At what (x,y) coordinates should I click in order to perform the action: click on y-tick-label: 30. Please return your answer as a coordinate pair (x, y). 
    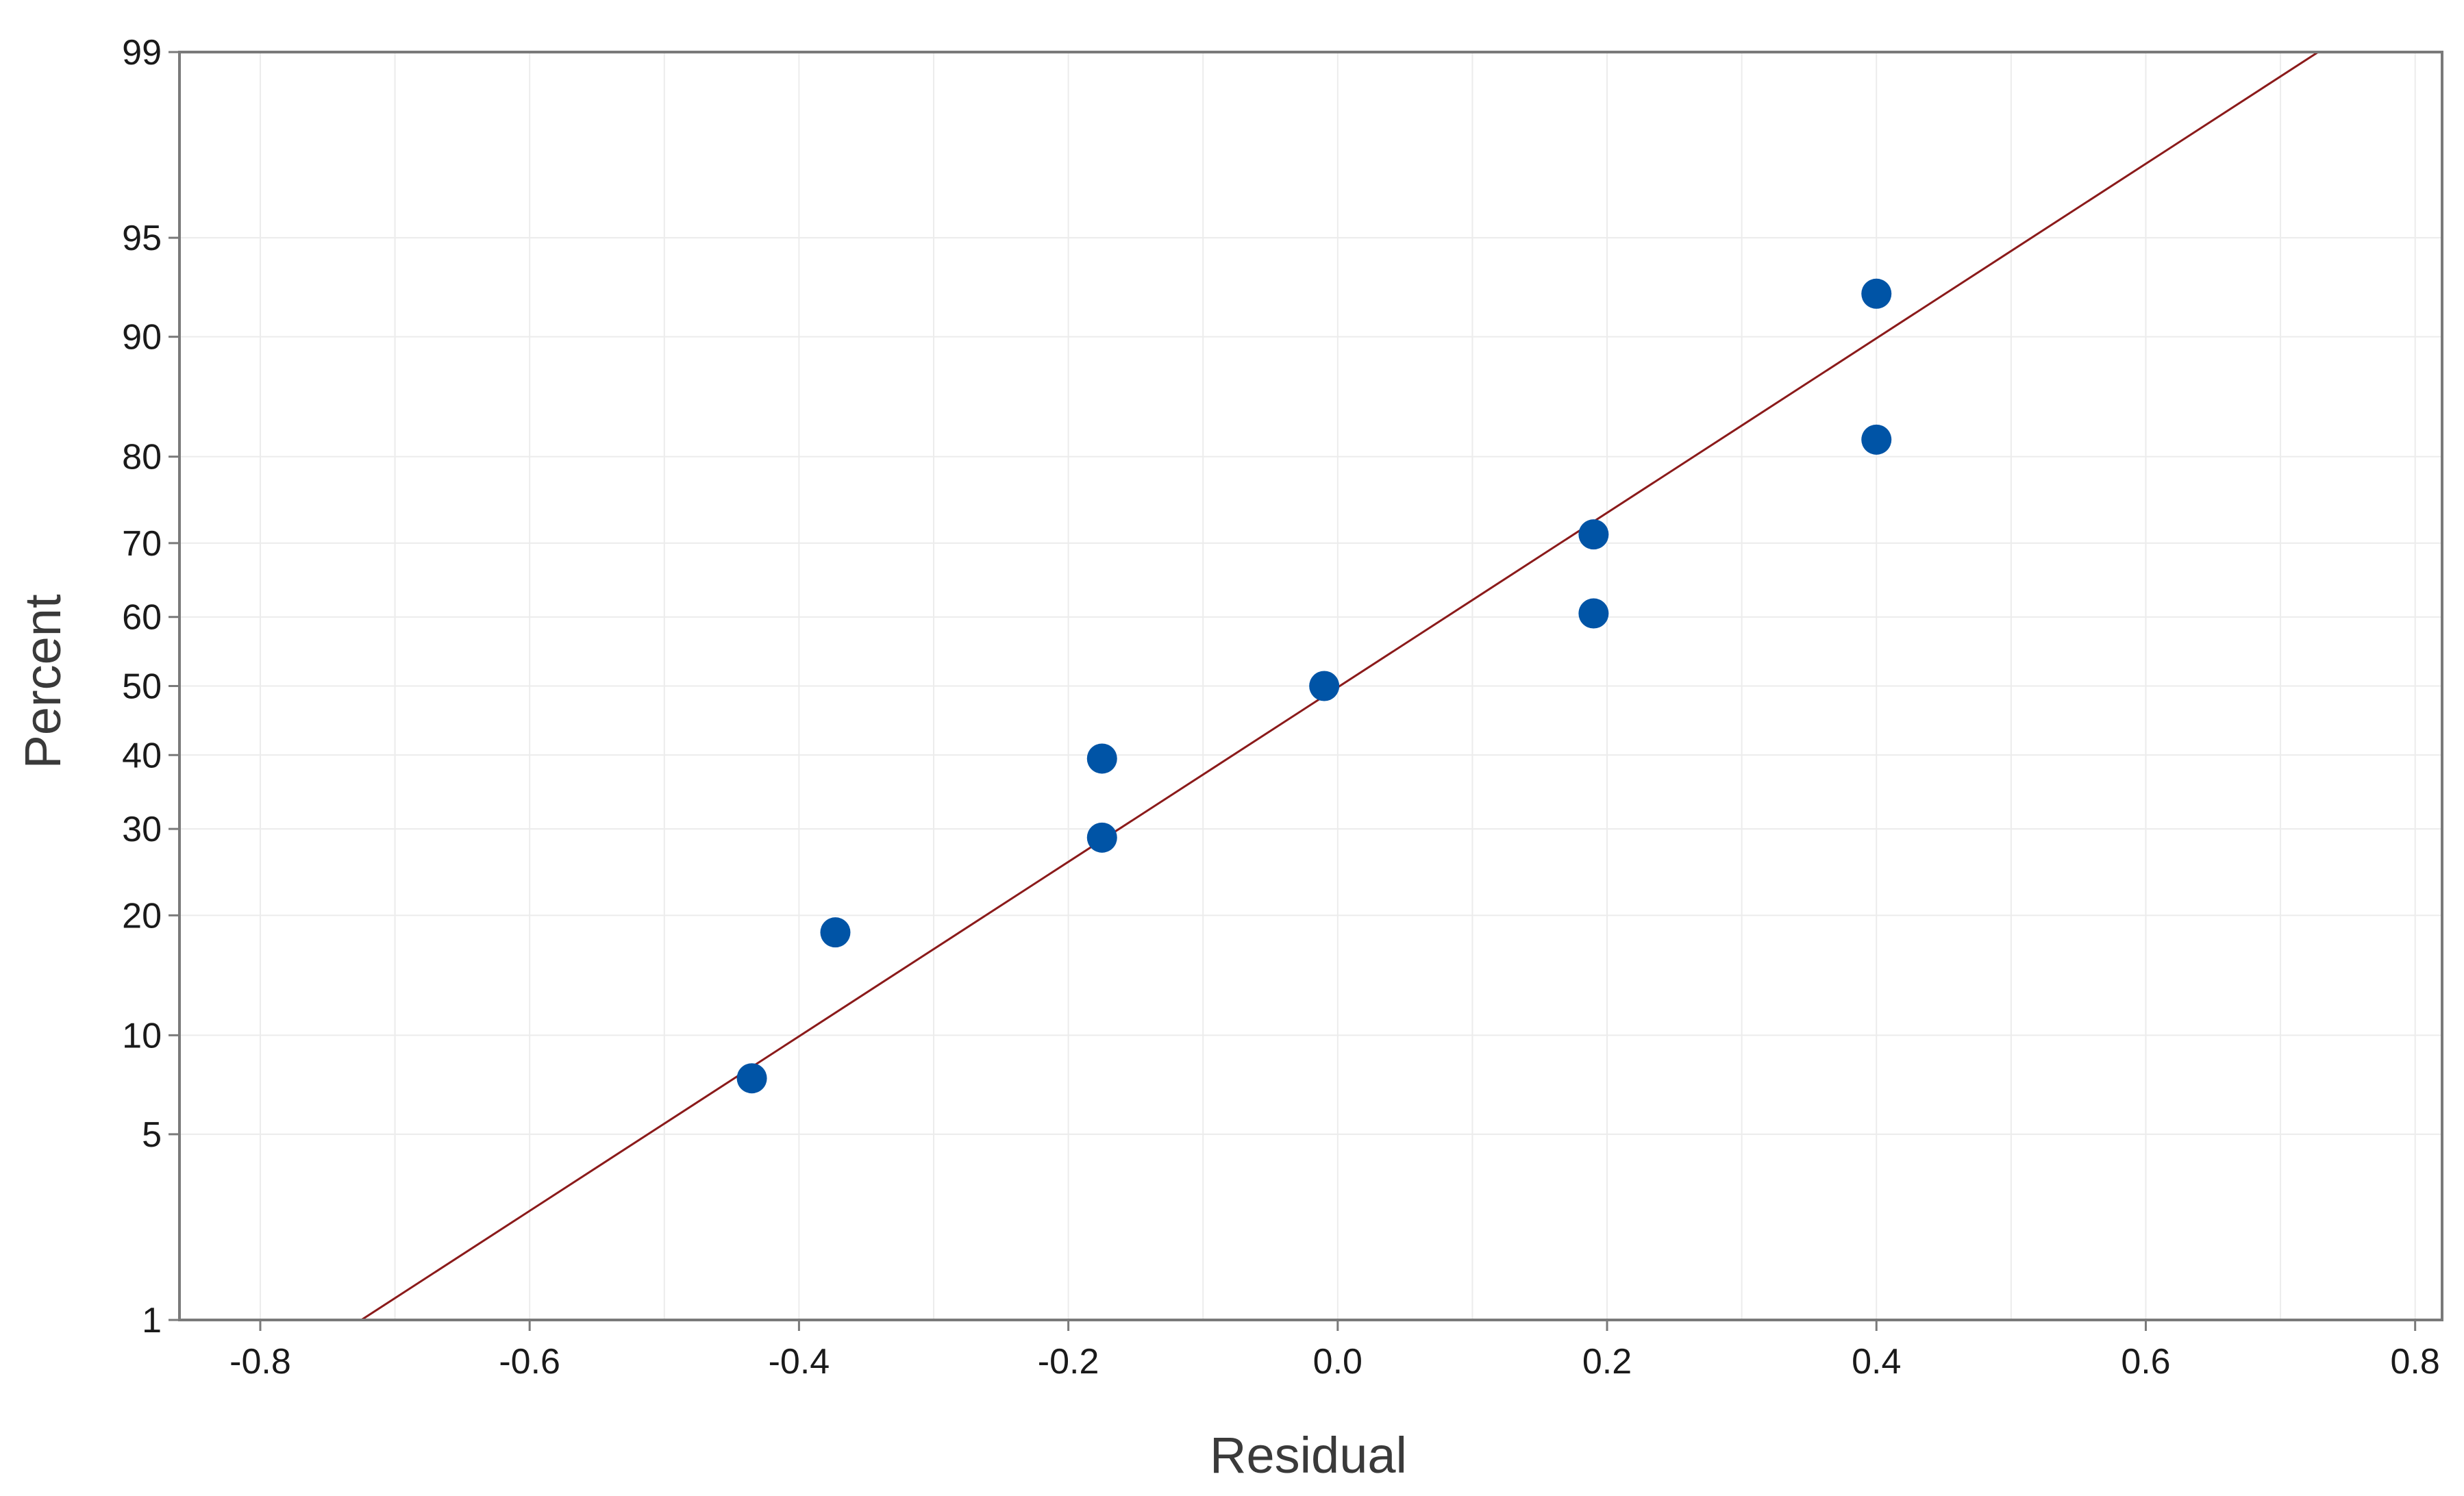
    Looking at the image, I should click on (142, 829).